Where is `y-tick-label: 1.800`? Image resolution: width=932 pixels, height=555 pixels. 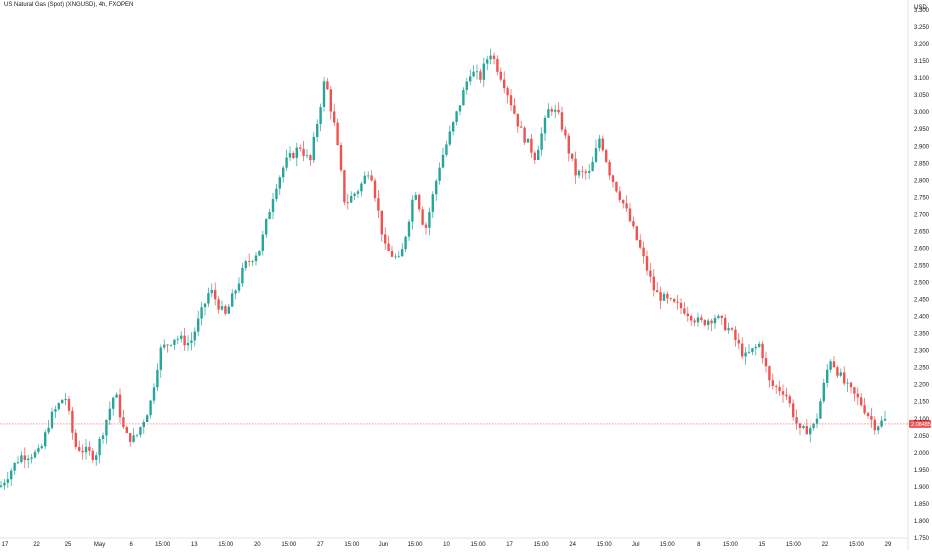
y-tick-label: 1.800 is located at coordinates (922, 522).